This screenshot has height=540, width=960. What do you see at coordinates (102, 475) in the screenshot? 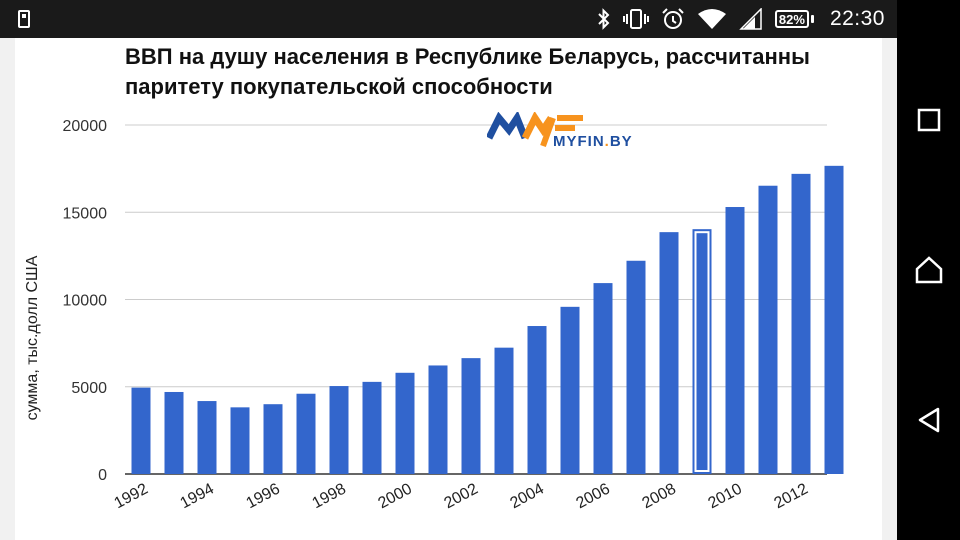
I see `y-tick-label: 0` at bounding box center [102, 475].